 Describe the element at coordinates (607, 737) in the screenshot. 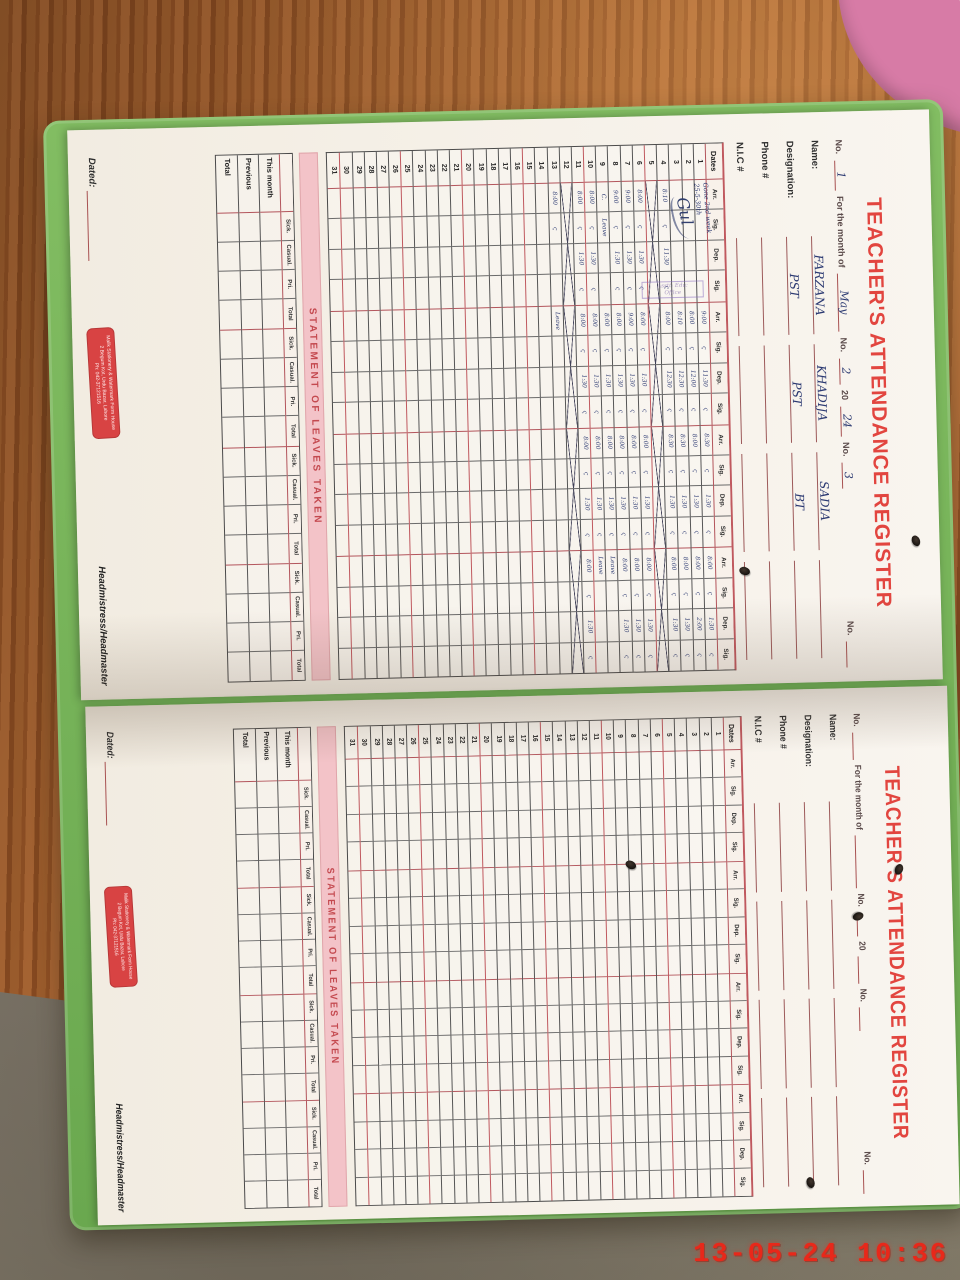

I see `date-number: 10` at that location.